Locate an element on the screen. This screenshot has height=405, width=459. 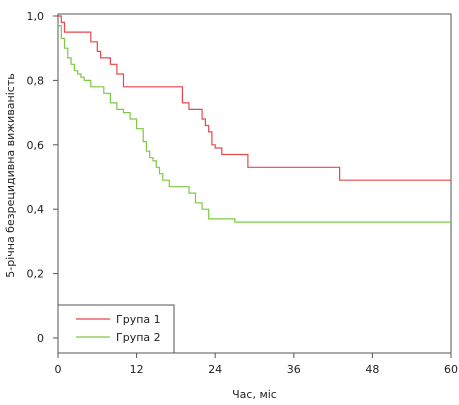
x-tick-label: 12 is located at coordinates (137, 369).